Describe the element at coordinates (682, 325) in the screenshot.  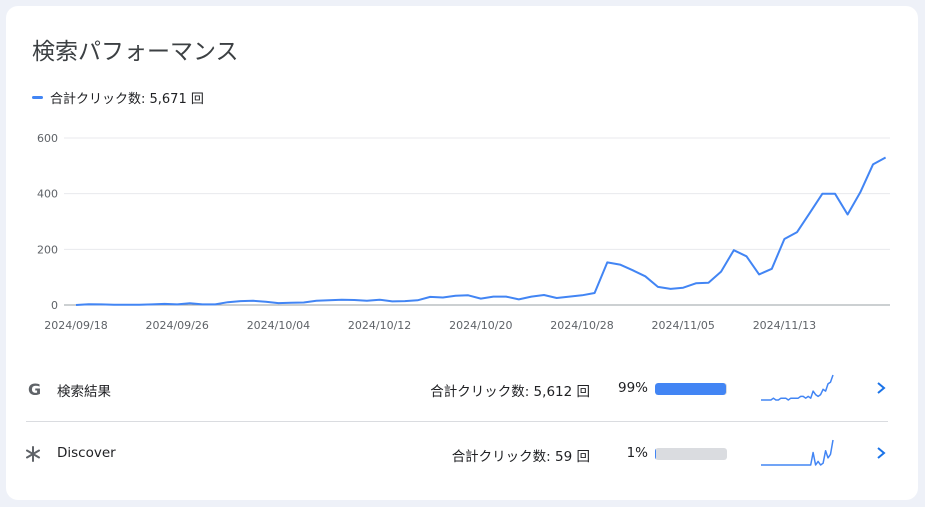
I see `x-tick-label: 2024/11/05` at that location.